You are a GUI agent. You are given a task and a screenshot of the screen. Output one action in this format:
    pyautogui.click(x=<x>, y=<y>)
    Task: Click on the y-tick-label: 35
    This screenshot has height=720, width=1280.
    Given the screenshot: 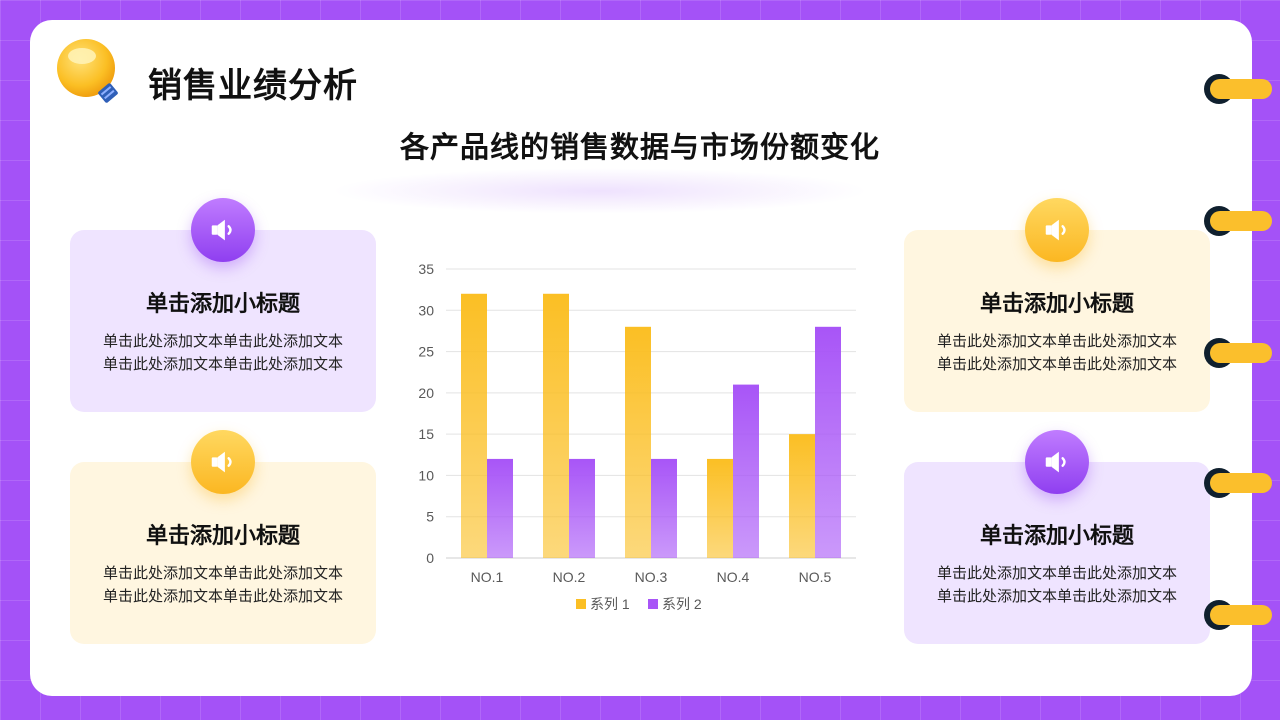 What is the action you would take?
    pyautogui.click(x=426, y=269)
    